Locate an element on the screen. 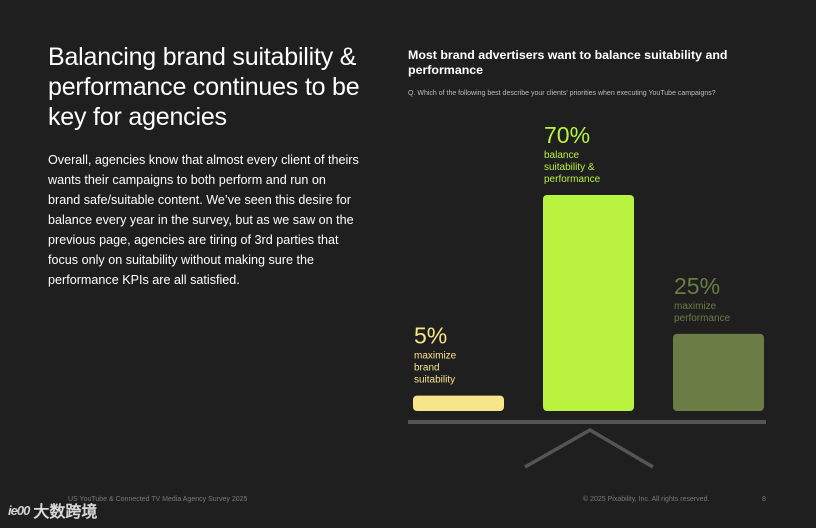 Image resolution: width=816 pixels, height=528 pixels. scale-base is located at coordinates (587, 444).